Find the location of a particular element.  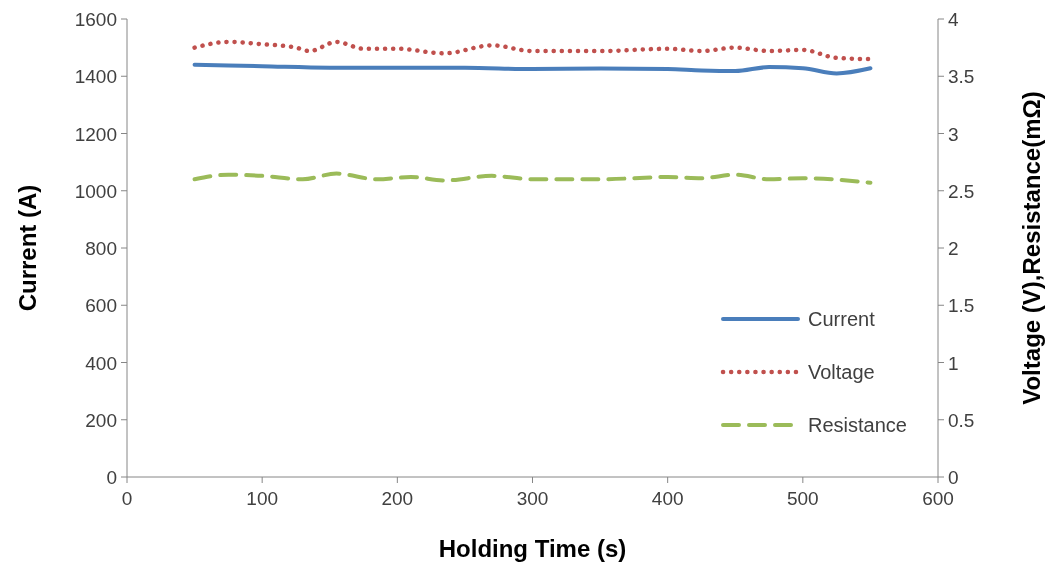

y-tick-label: 0 is located at coordinates (111, 477).